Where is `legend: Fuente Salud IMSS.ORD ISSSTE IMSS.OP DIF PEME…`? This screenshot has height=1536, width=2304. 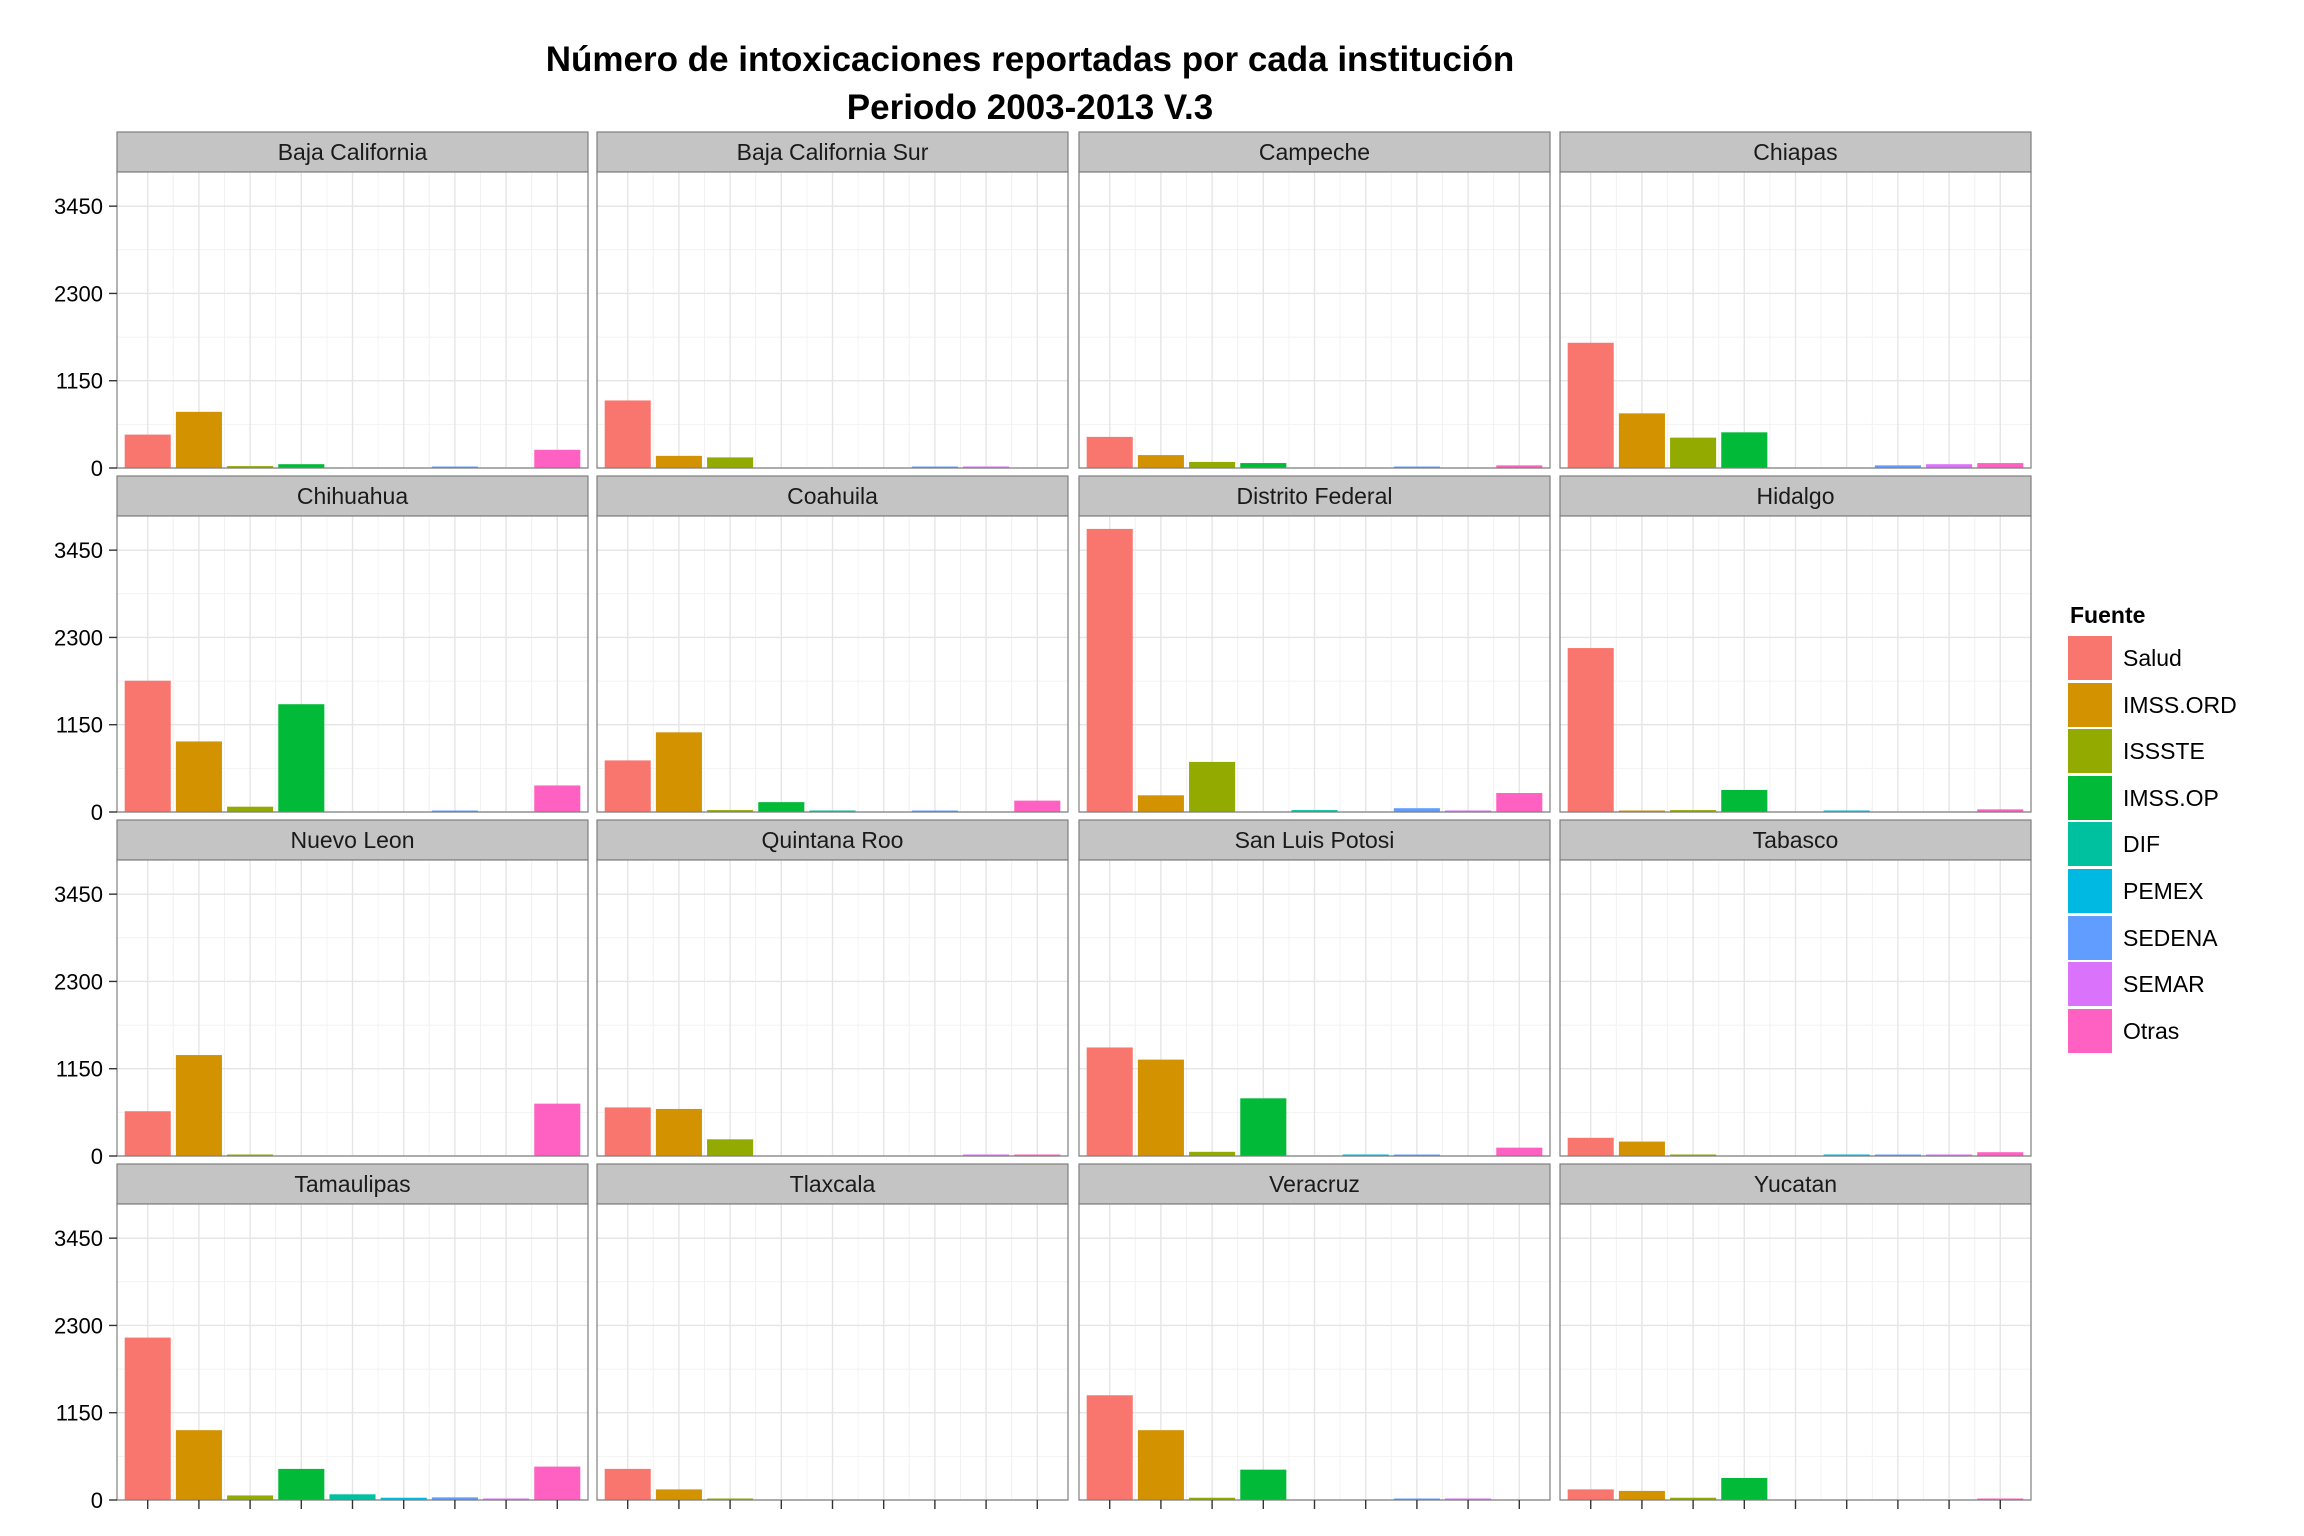 legend: Fuente Salud IMSS.ORD ISSSTE IMSS.OP DIF PEME… is located at coordinates (2183, 828).